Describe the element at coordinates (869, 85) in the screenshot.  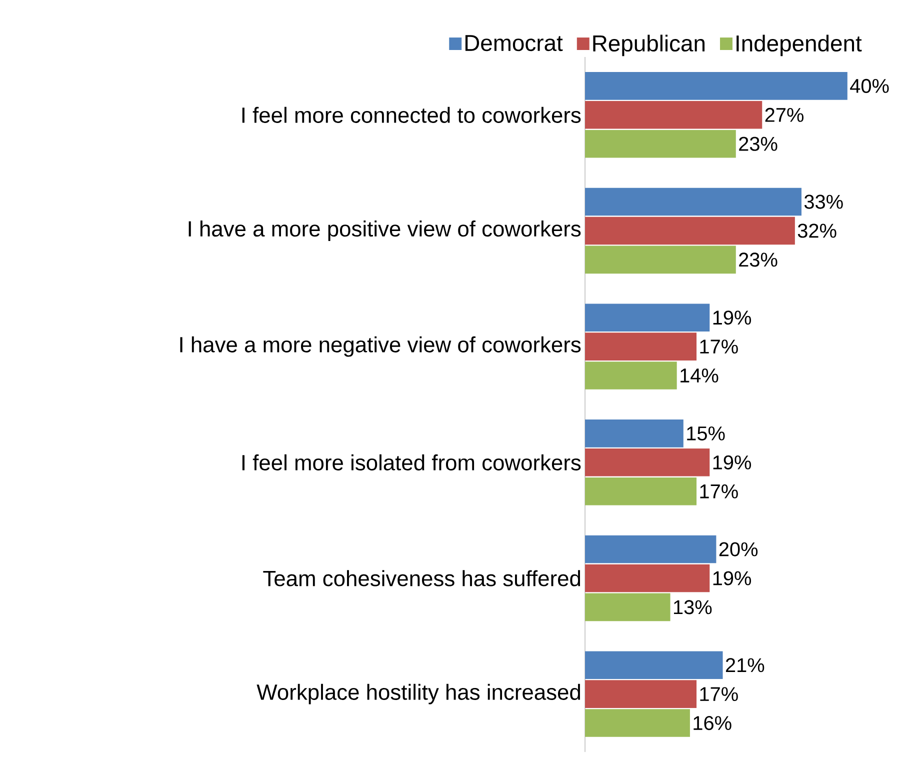
I see `data-label: 40%` at that location.